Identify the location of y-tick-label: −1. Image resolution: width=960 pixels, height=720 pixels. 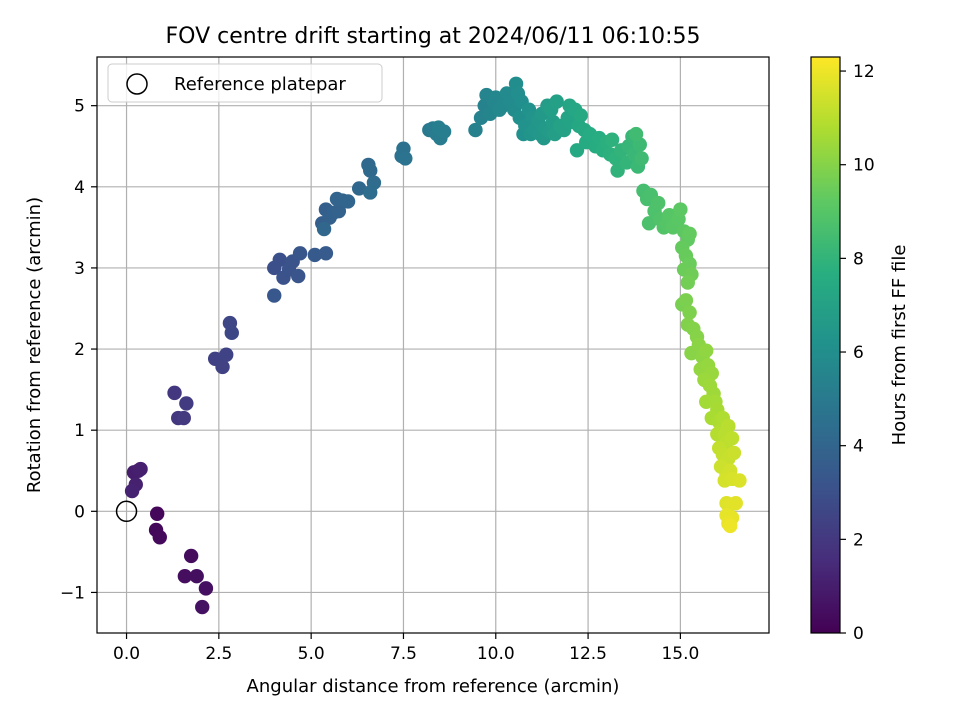
(72, 593).